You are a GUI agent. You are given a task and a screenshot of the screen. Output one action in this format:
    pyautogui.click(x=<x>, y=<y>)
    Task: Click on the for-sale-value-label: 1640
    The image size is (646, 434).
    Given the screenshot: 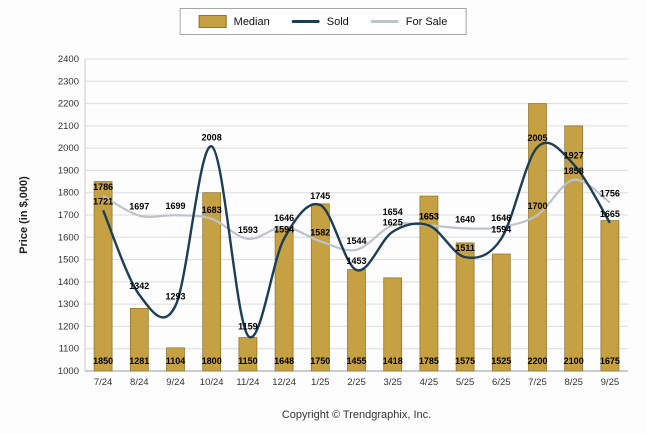 What is the action you would take?
    pyautogui.click(x=465, y=219)
    